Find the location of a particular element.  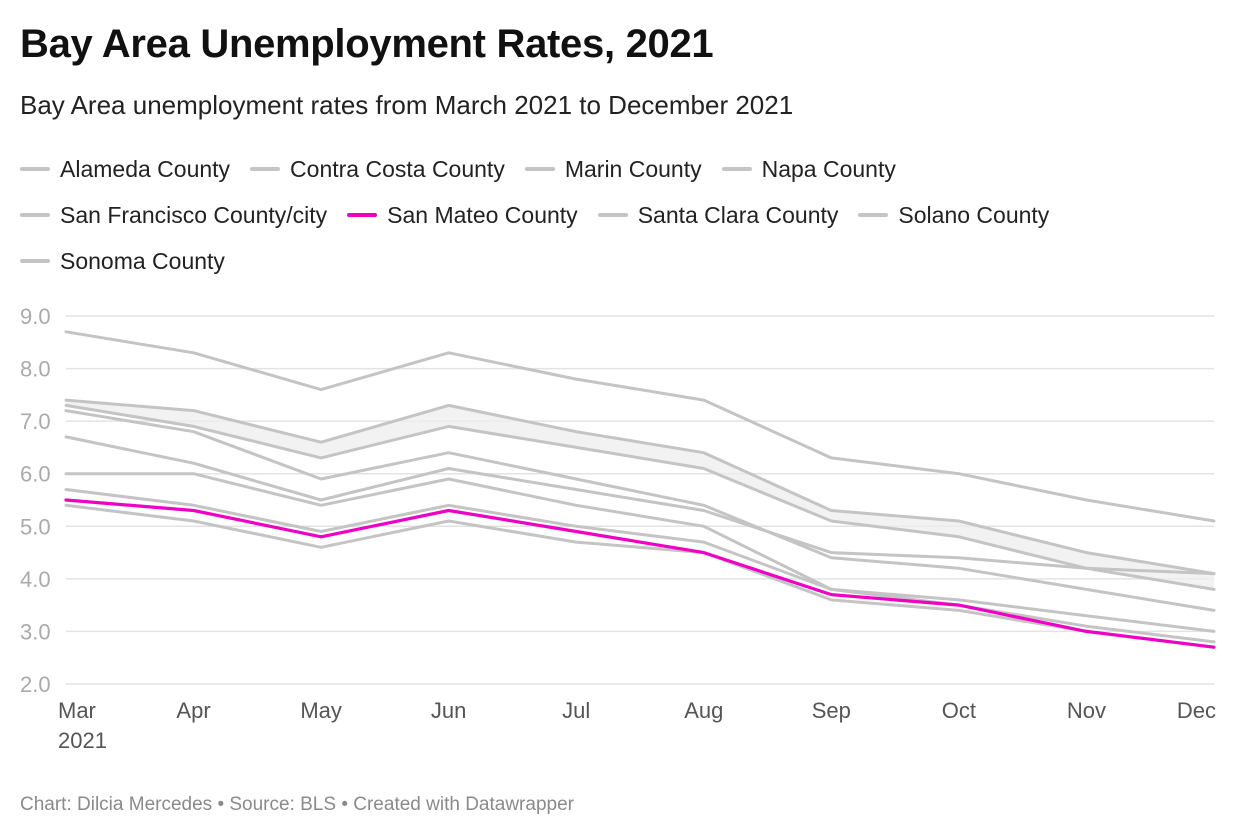

chart-title: Bay Area Unemployment Rates, 2021 is located at coordinates (367, 44).